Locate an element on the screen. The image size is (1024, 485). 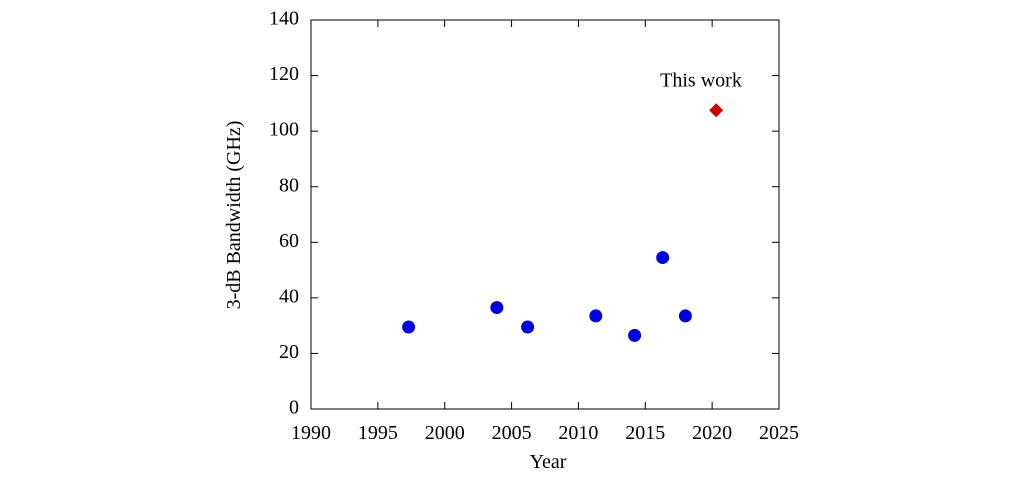
x-tick-label: 2005 is located at coordinates (512, 433).